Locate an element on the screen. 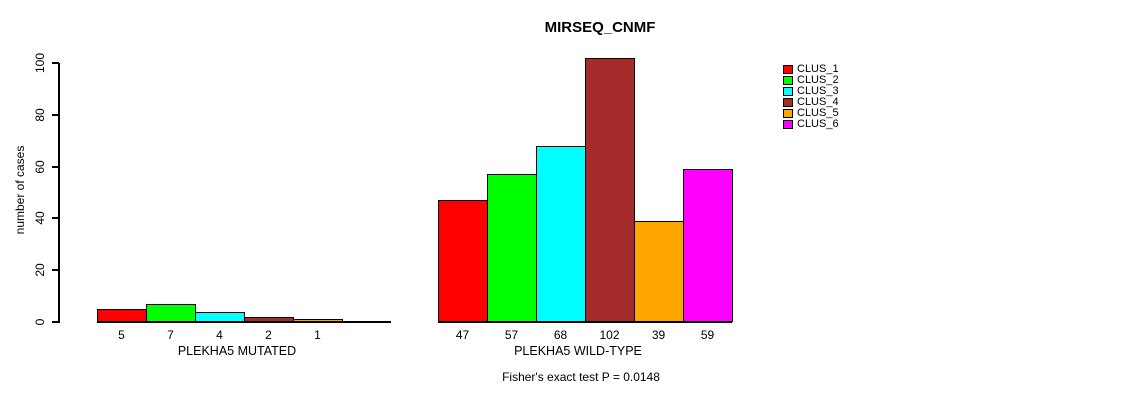 The image size is (1140, 400). legend-row: CLUS_1 is located at coordinates (811, 69).